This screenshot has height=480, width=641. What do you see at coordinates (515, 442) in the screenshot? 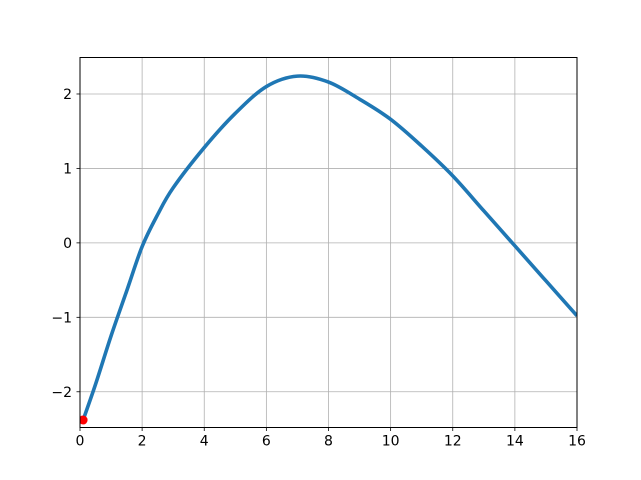
I see `x-tick-label: 14` at bounding box center [515, 442].